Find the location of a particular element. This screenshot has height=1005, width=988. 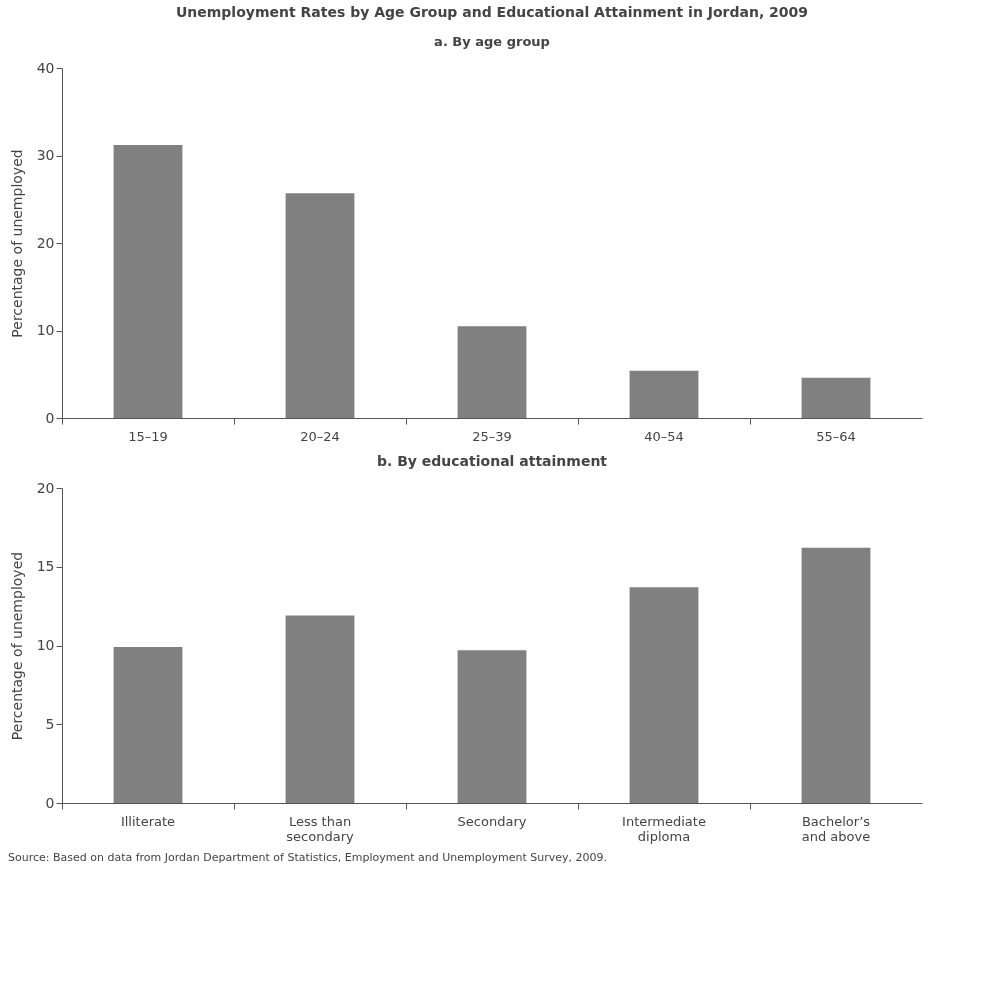

y-tick-label: 40 is located at coordinates (45, 67).